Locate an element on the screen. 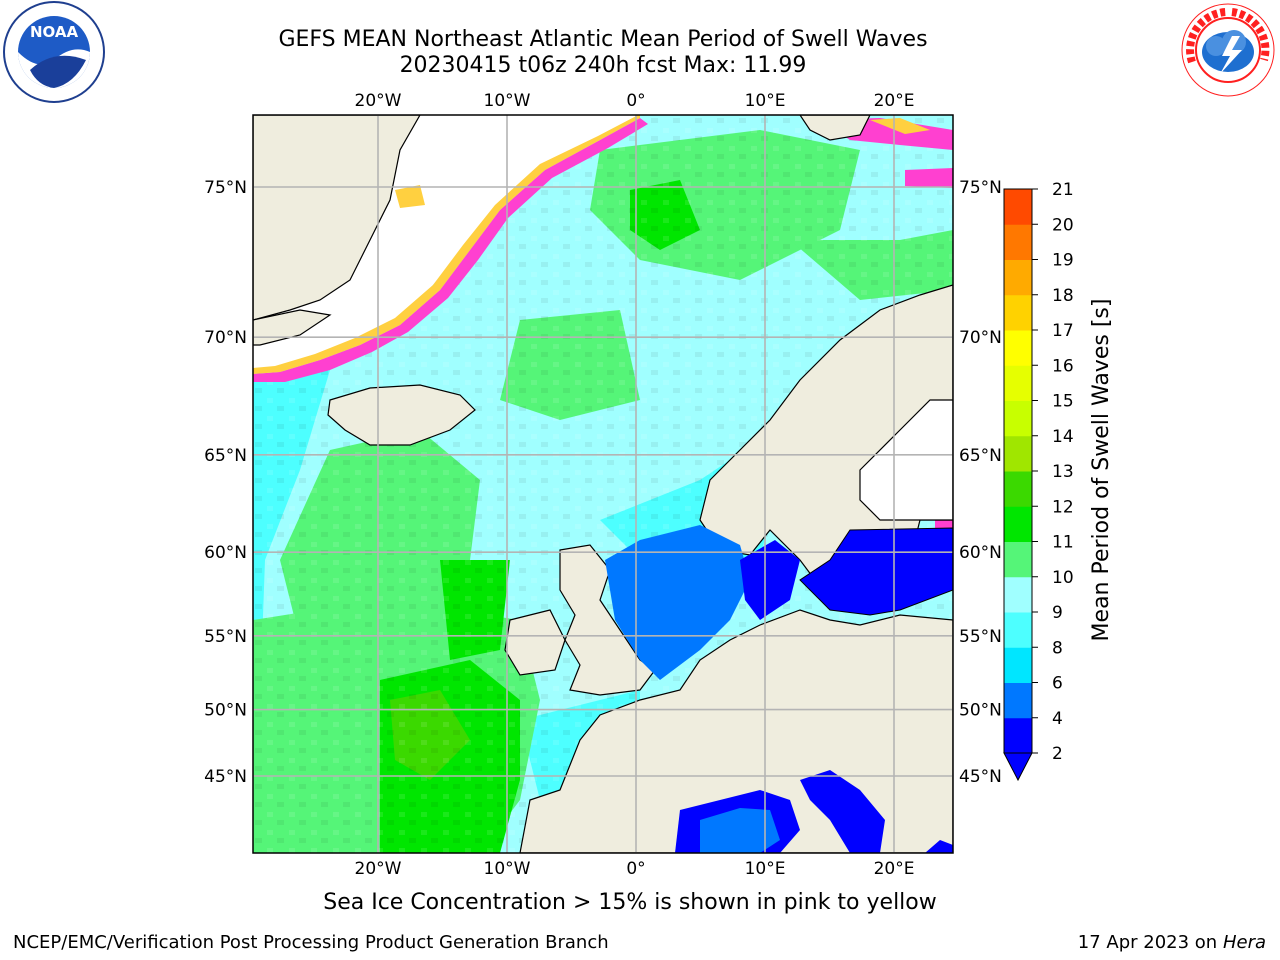 The width and height of the screenshot is (1280, 960). lon-tick-label-bottom: 20°E is located at coordinates (894, 869).